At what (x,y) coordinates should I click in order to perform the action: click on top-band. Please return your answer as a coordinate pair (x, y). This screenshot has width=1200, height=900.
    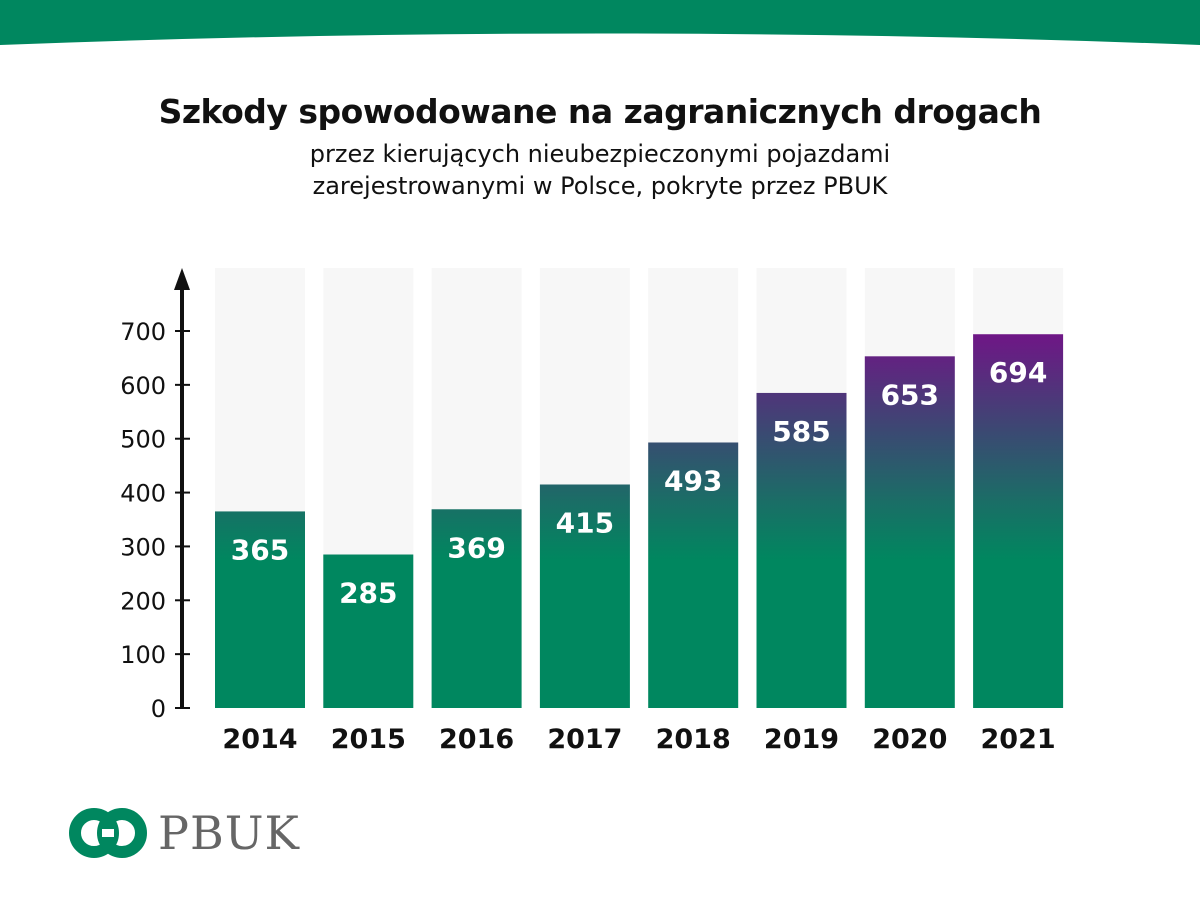
    Looking at the image, I should click on (600, 22).